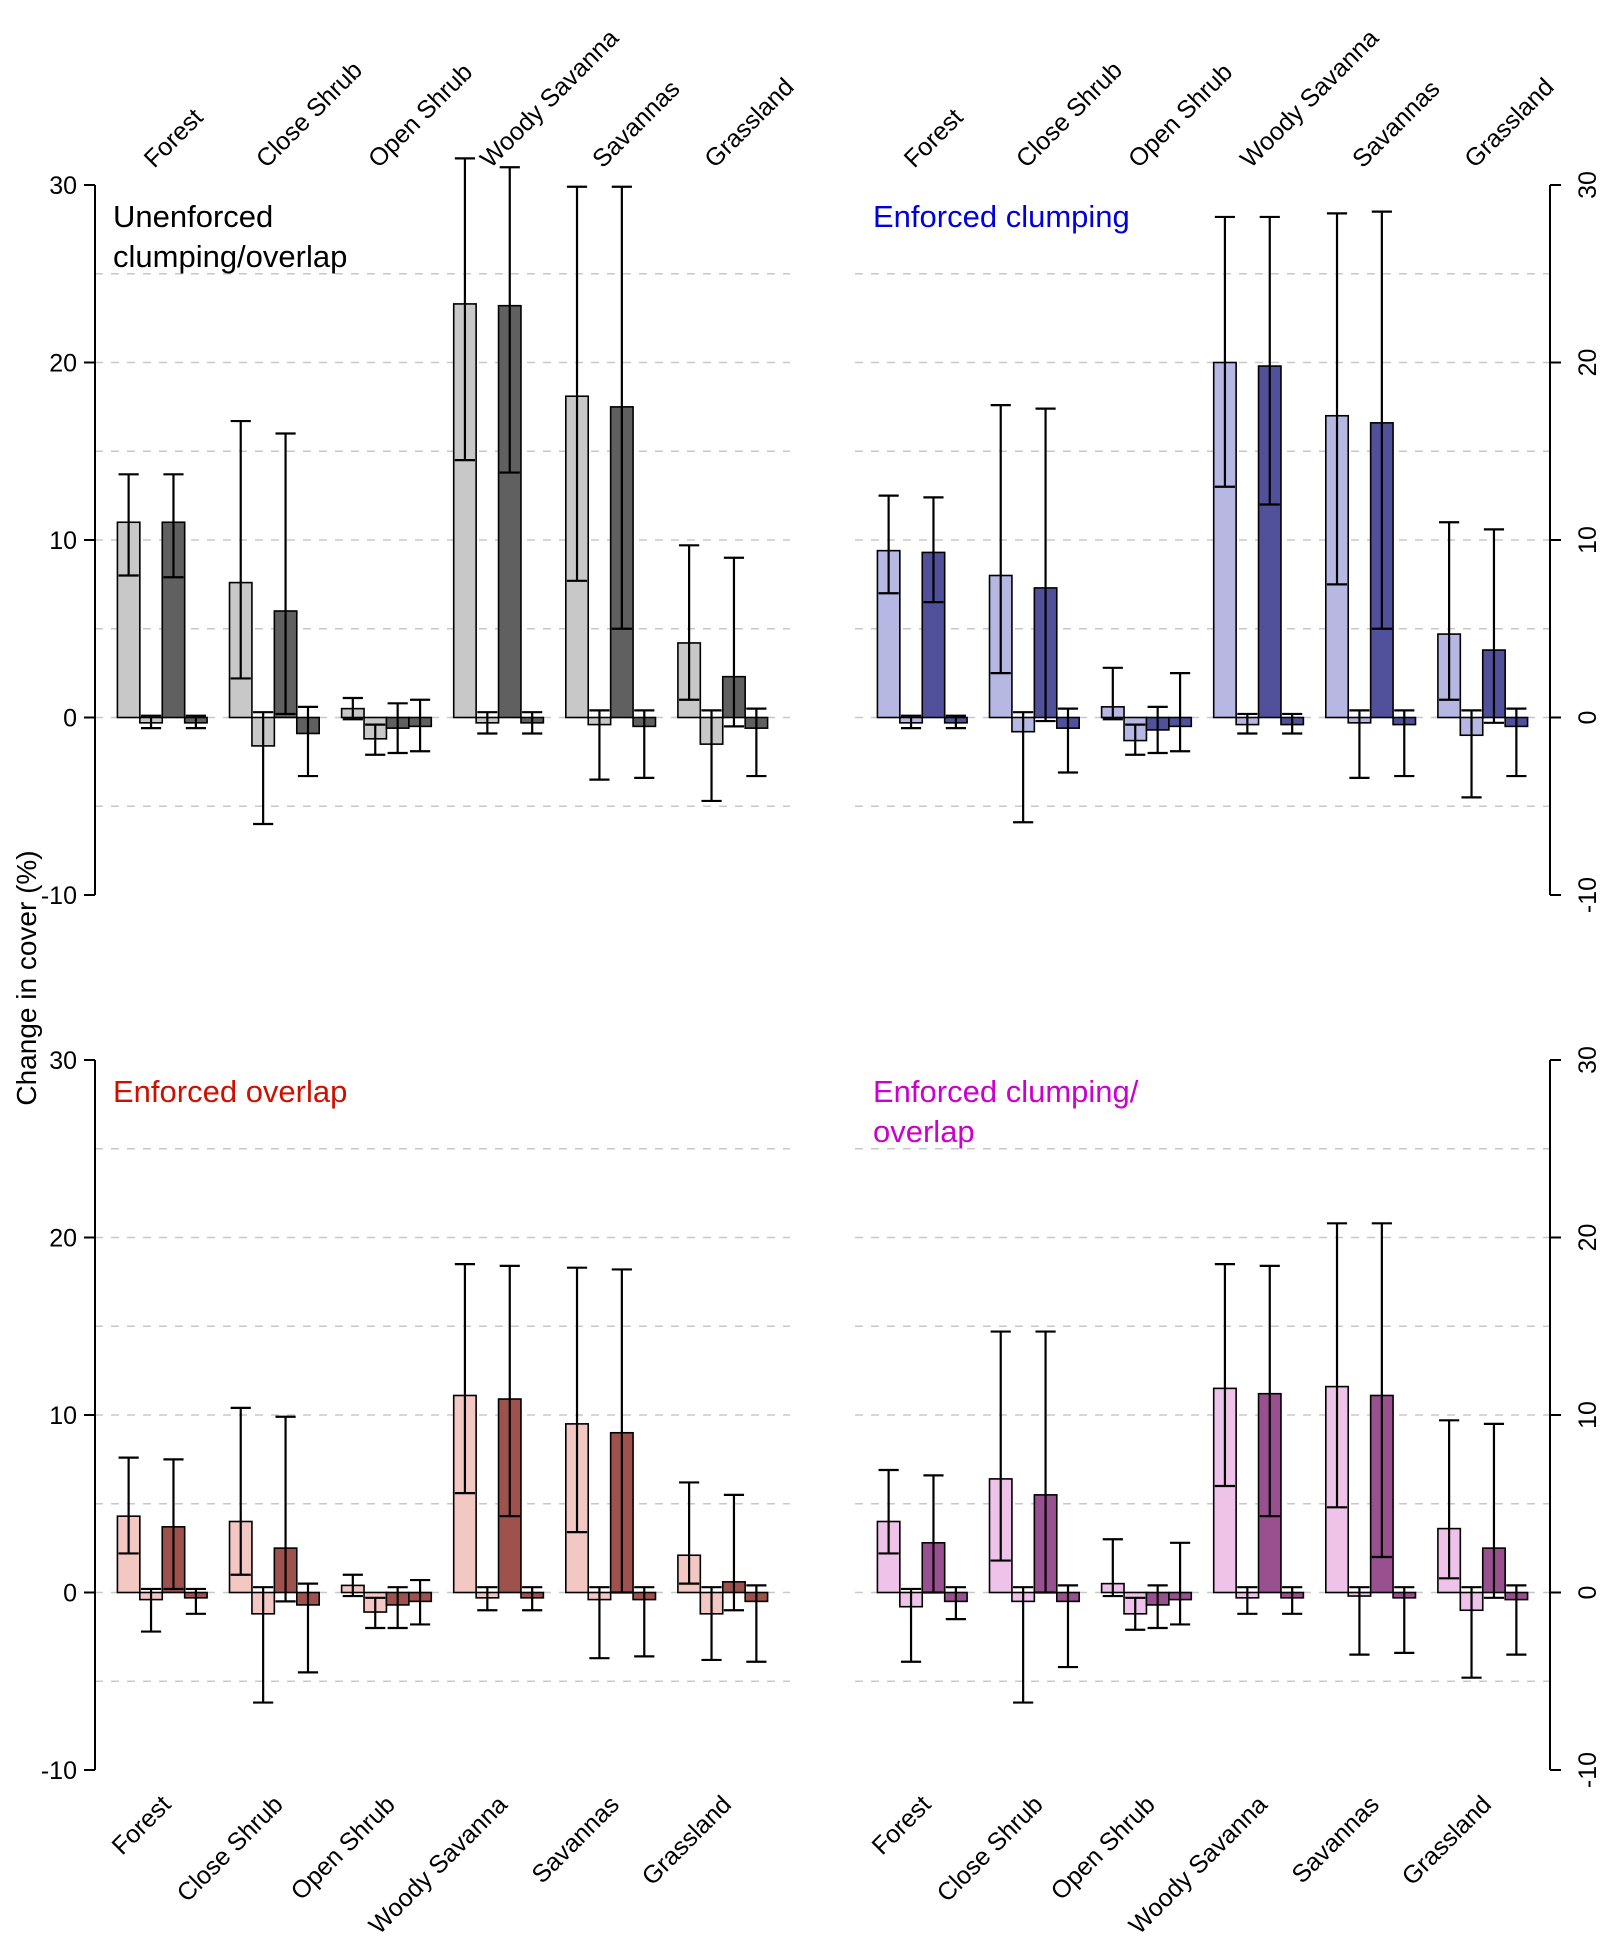  What do you see at coordinates (193, 216) in the screenshot?
I see `panel-title: Unenforced` at bounding box center [193, 216].